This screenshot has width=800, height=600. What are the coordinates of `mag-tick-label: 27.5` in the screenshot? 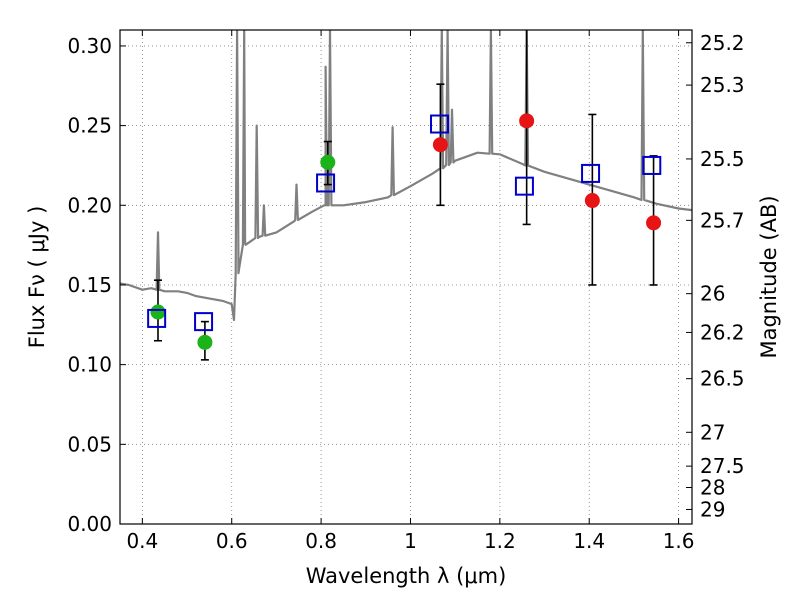 It's located at (722, 466).